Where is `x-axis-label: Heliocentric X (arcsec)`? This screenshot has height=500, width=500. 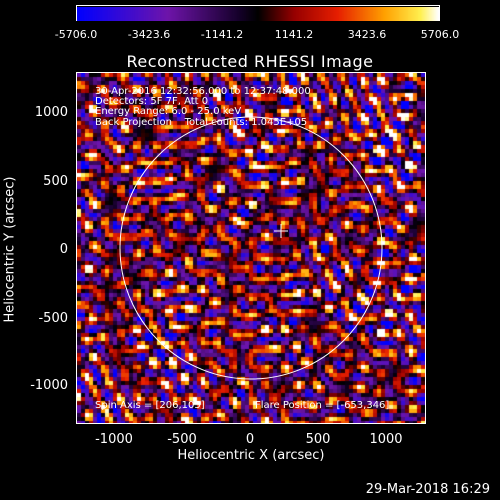
x-axis-label: Heliocentric X (arcsec) is located at coordinates (251, 455).